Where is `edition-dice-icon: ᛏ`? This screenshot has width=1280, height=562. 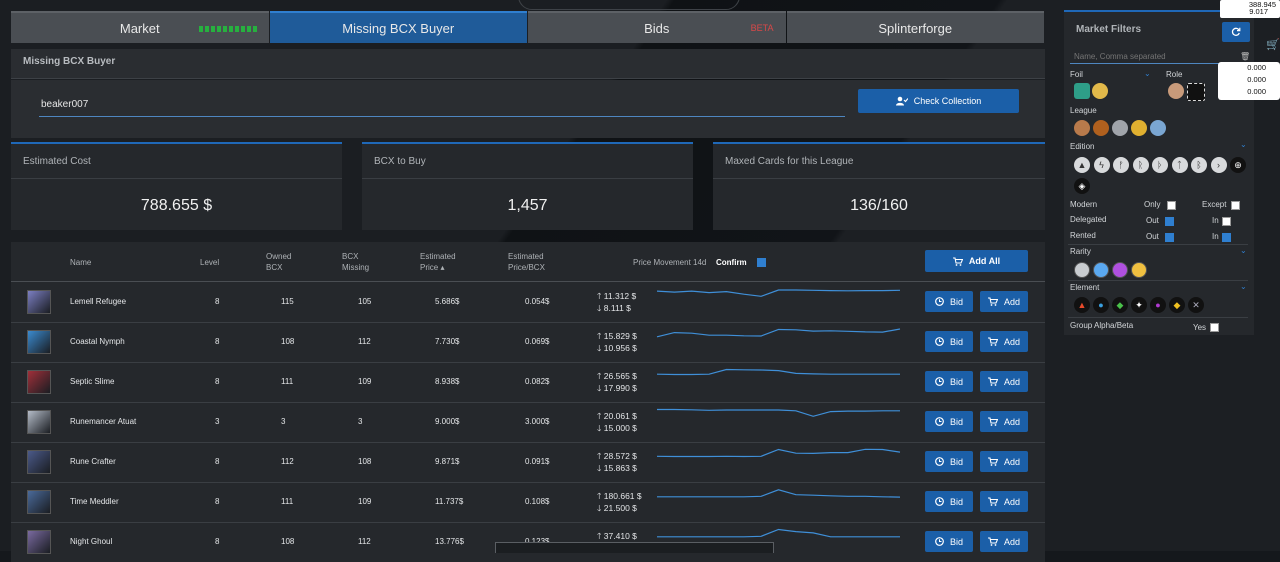
edition-dice-icon: ᛏ is located at coordinates (1179, 165).